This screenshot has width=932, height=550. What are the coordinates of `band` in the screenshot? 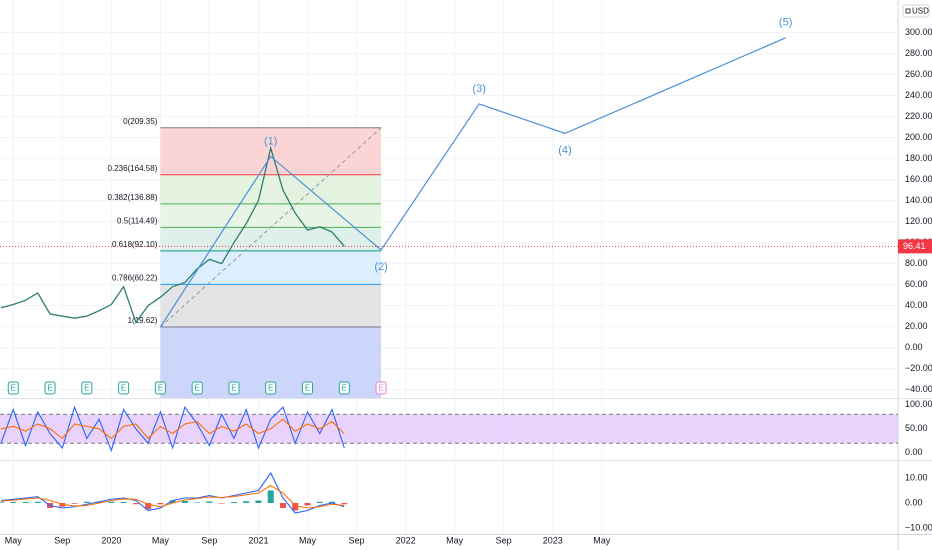 It's located at (449, 429).